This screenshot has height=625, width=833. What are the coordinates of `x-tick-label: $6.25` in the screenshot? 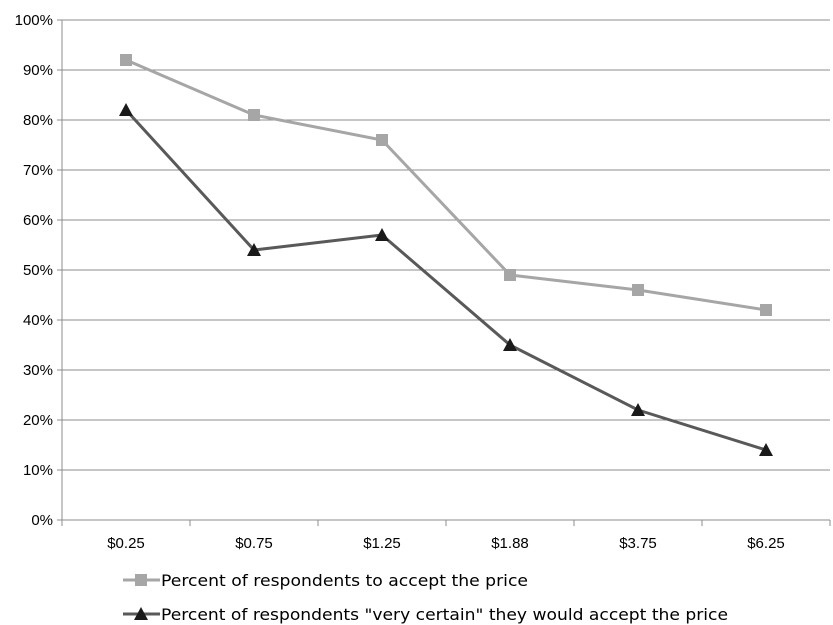 It's located at (766, 543).